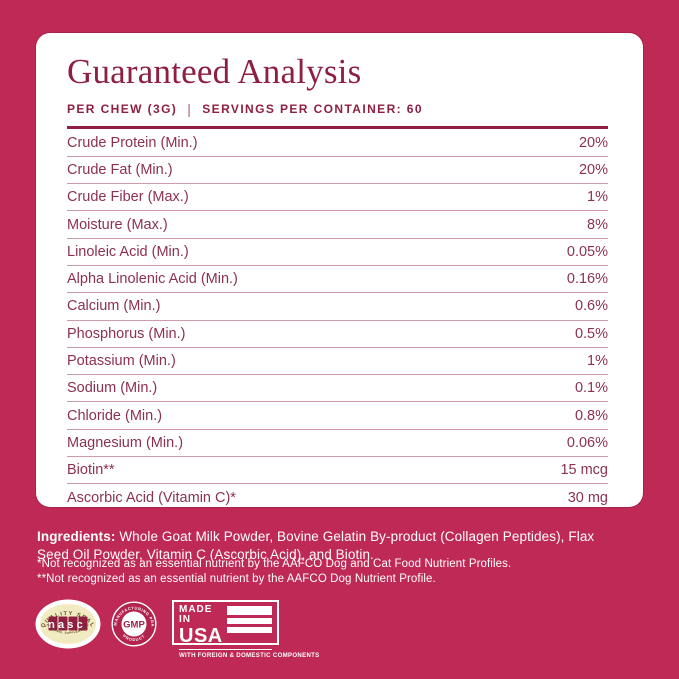 Image resolution: width=679 pixels, height=679 pixels. What do you see at coordinates (591, 388) in the screenshot?
I see `nutrient-value: 0.1%` at bounding box center [591, 388].